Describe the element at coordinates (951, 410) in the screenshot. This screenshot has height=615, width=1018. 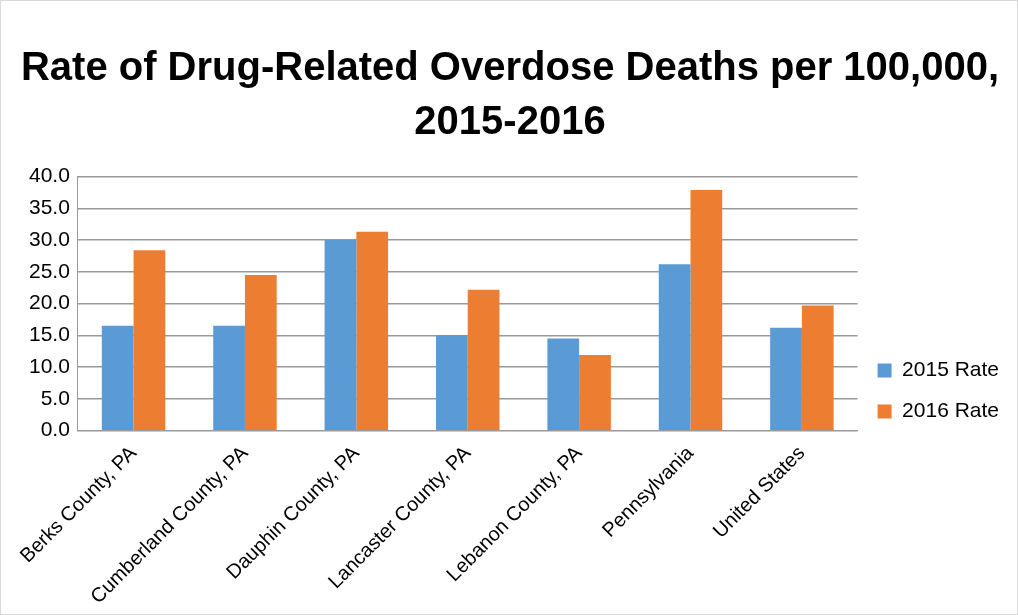
I see `legend-label: 2016 Rate` at that location.